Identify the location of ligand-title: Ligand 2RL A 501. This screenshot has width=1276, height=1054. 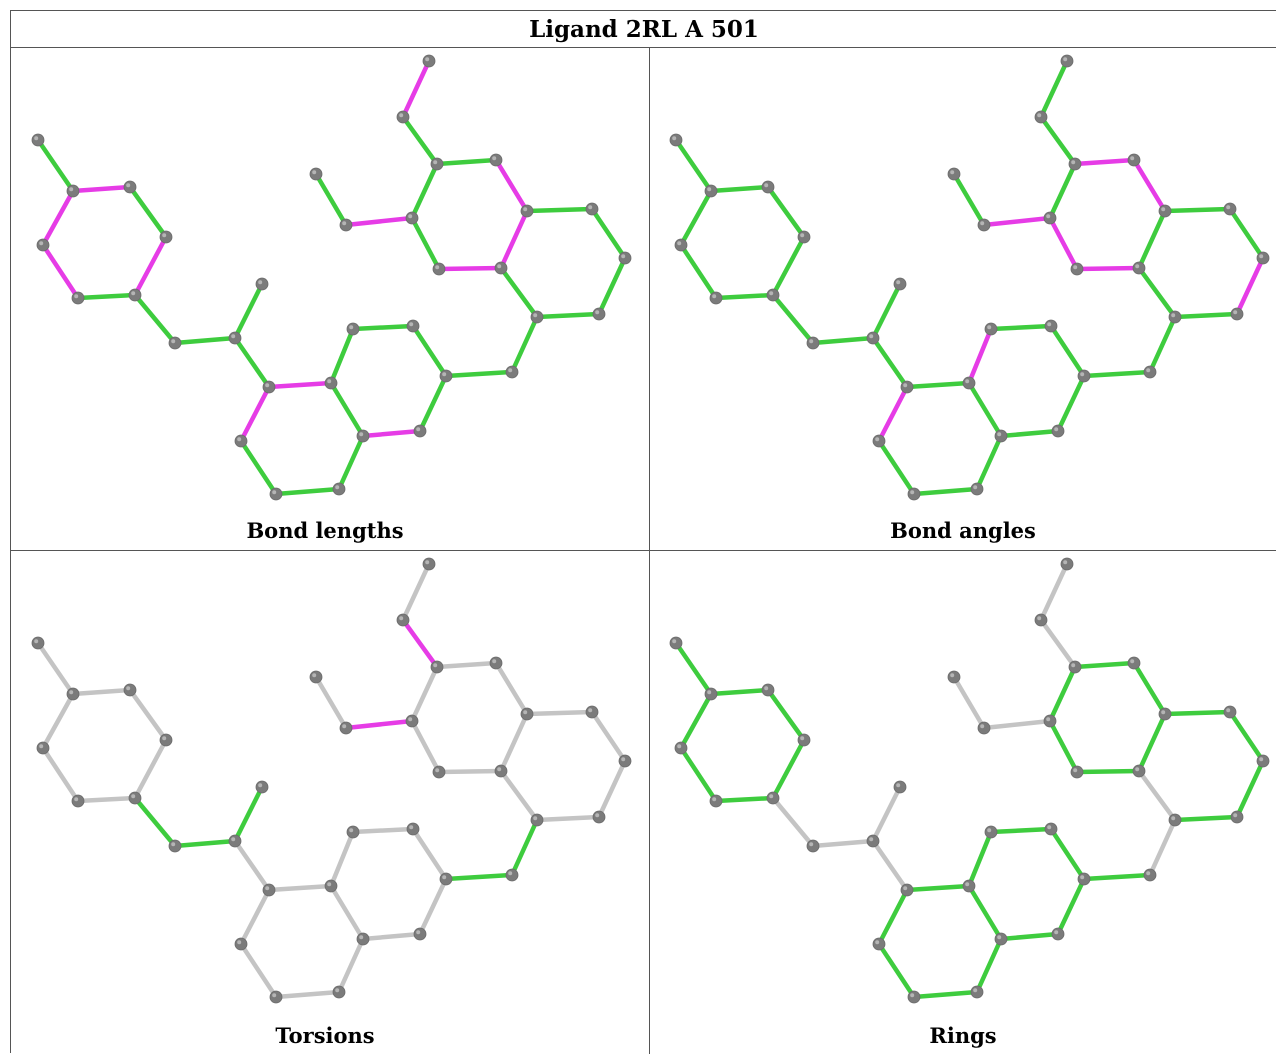
(644, 29).